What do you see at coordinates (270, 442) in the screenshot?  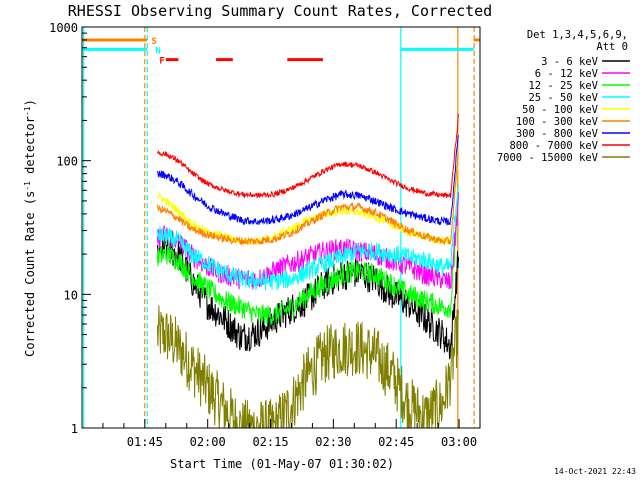 I see `x-tick-label: 02:15` at bounding box center [270, 442].